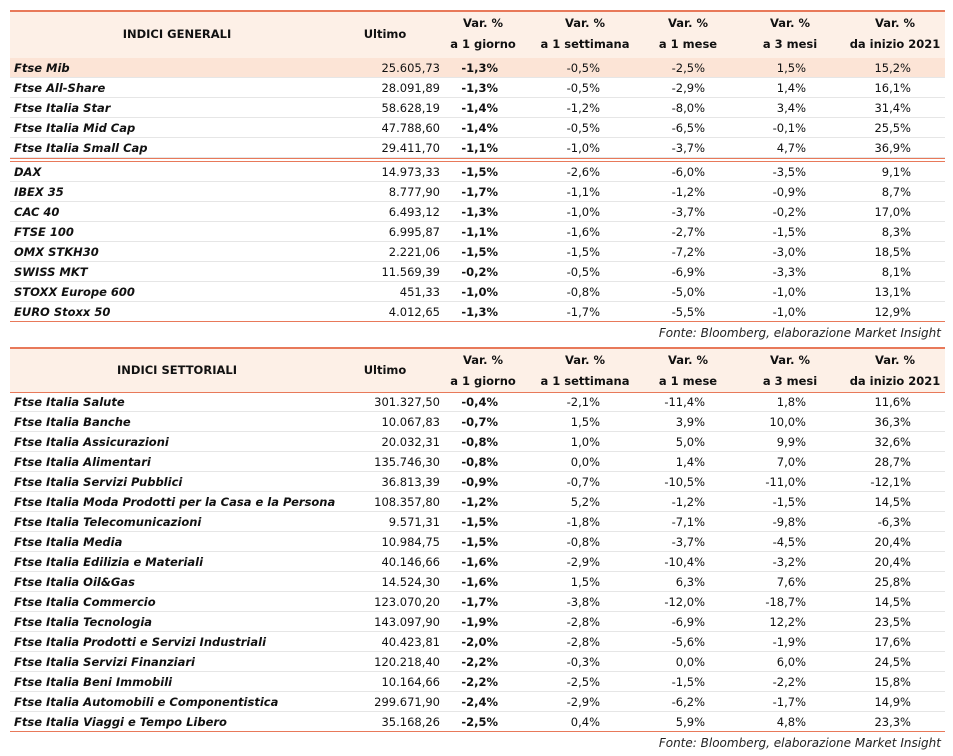  What do you see at coordinates (407, 502) in the screenshot?
I see `cell: 108.357,80` at bounding box center [407, 502].